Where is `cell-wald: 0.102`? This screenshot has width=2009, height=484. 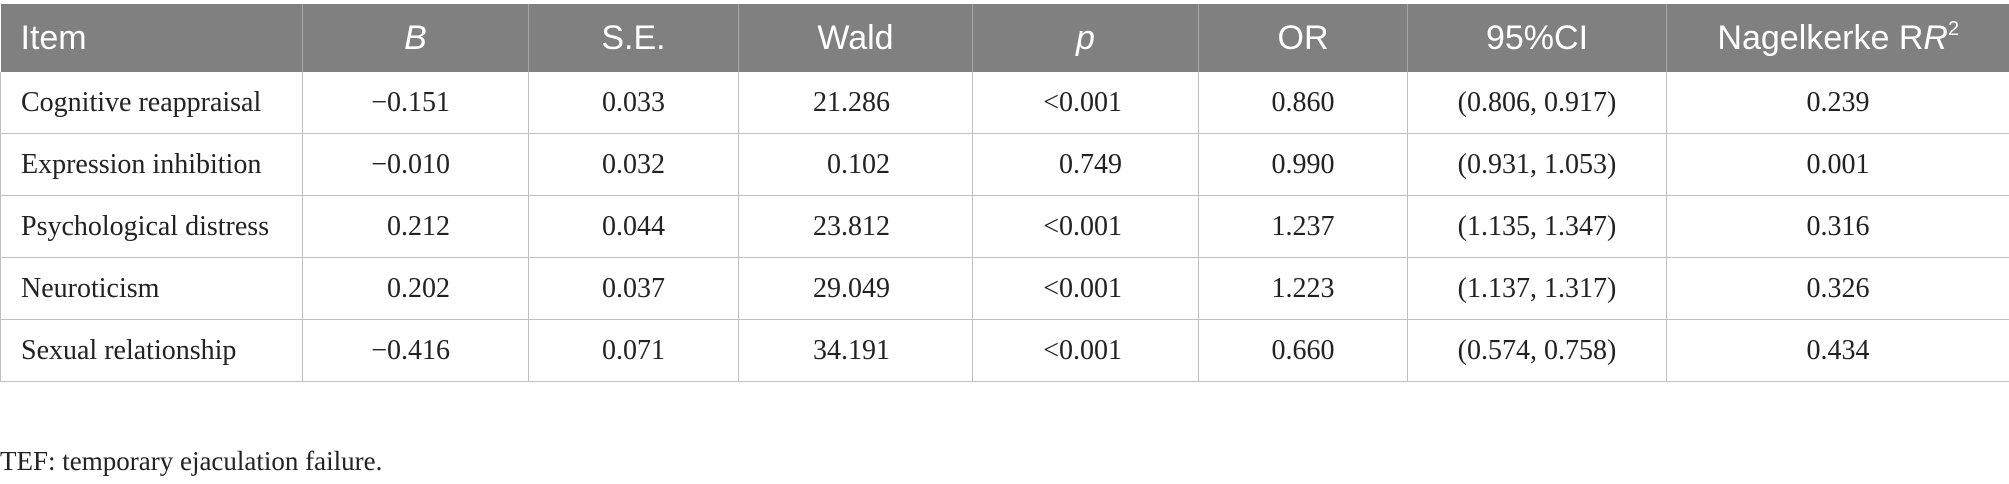
cell-wald: 0.102 is located at coordinates (855, 164).